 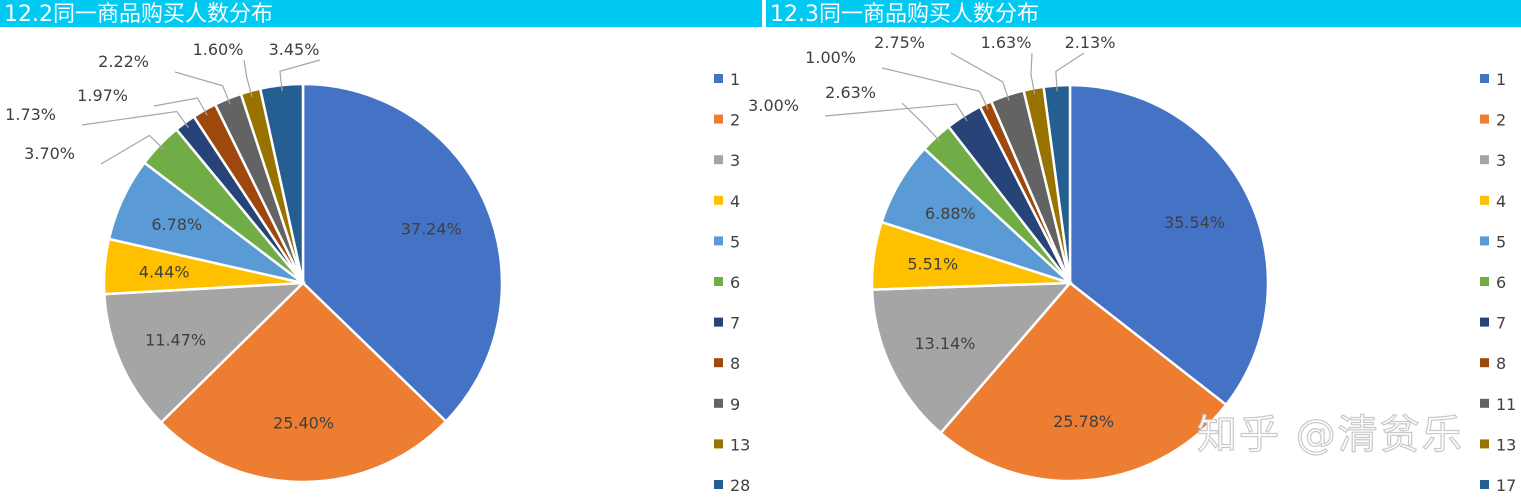 I want to click on data-label: 1.97%, so click(x=102, y=95).